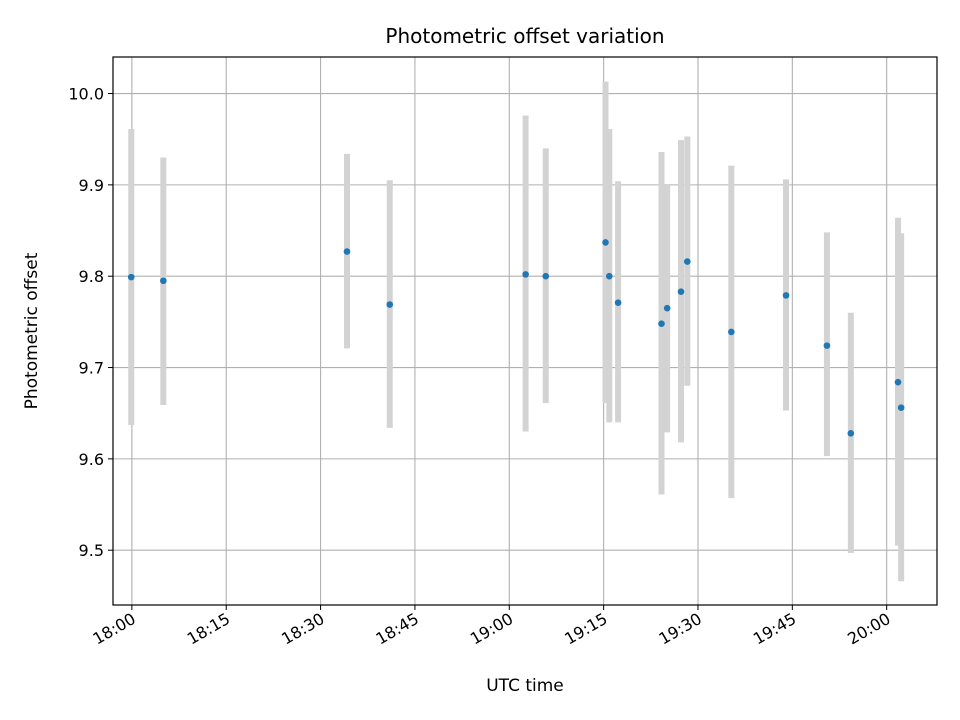  What do you see at coordinates (32, 330) in the screenshot?
I see `y-axis-title: Photometric offset` at bounding box center [32, 330].